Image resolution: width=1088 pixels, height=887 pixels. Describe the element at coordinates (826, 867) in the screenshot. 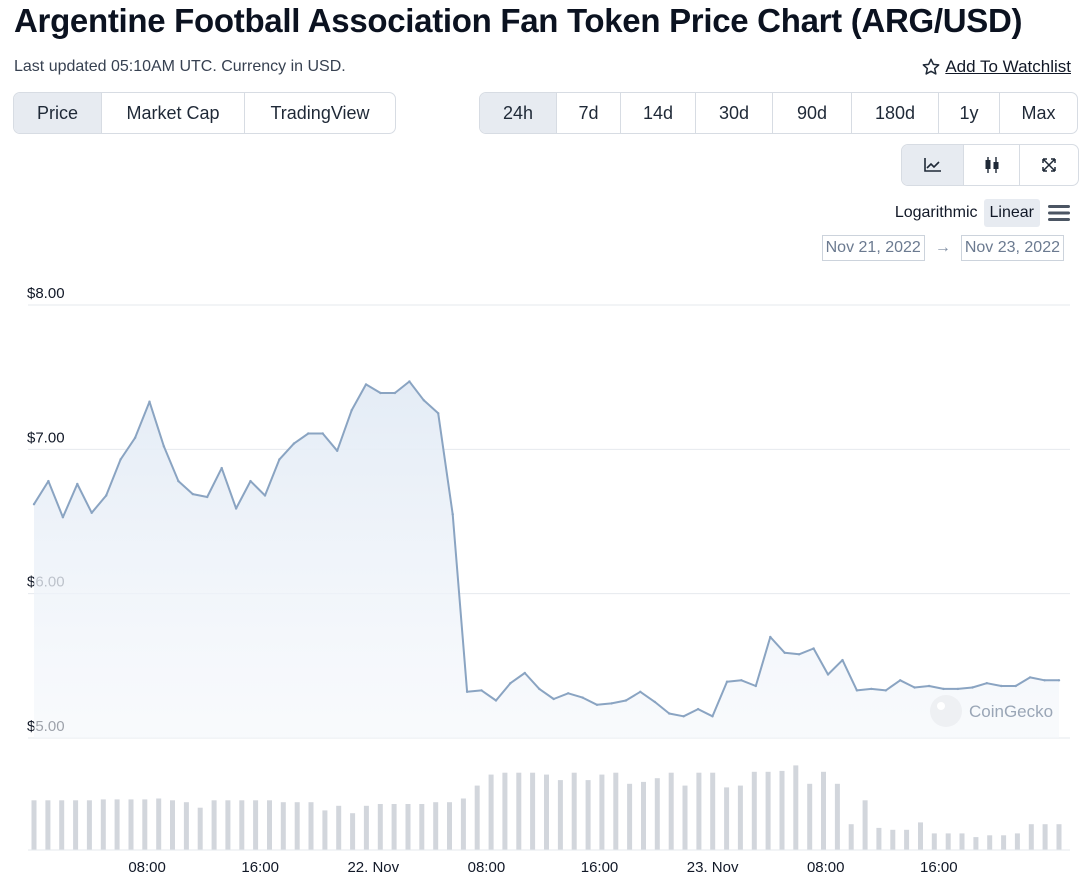

I see `x-tick-label: 08:00` at that location.